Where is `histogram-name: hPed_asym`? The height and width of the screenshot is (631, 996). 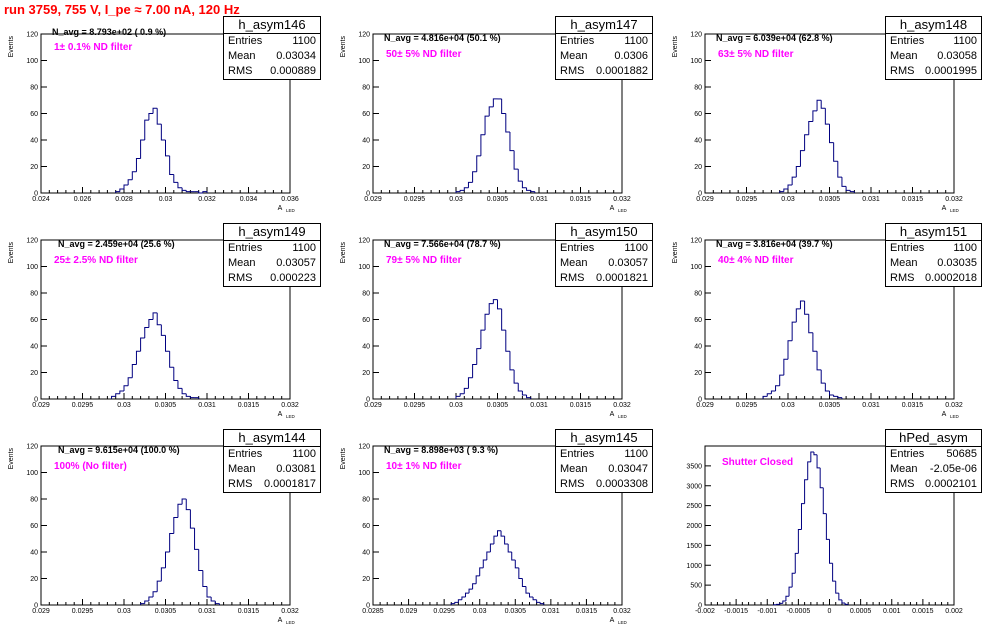
histogram-name: hPed_asym is located at coordinates (933, 438).